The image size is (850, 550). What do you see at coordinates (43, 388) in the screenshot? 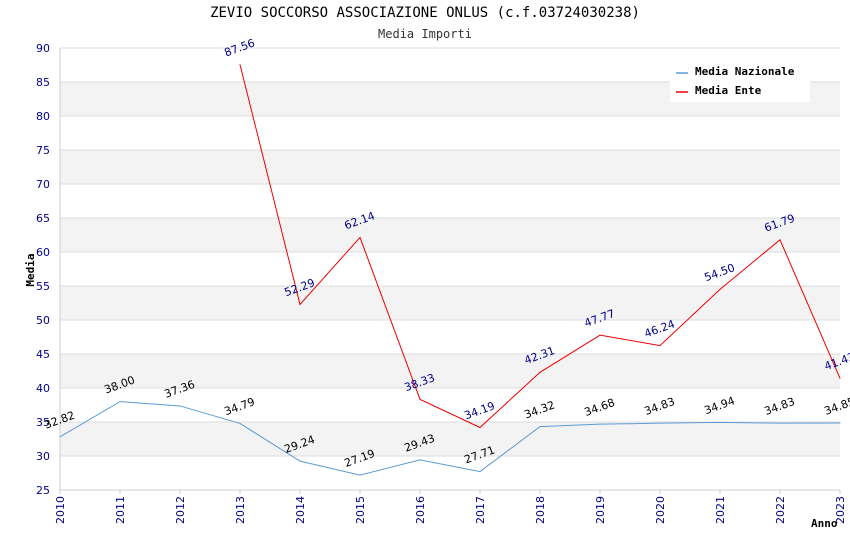
I see `y-tick-label: 40` at bounding box center [43, 388].